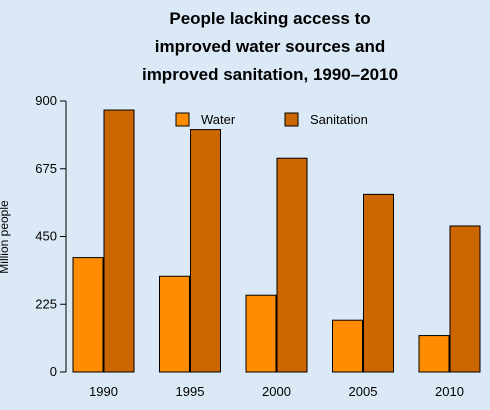 Image resolution: width=490 pixels, height=410 pixels. What do you see at coordinates (261, 333) in the screenshot?
I see `bar-water-2000` at bounding box center [261, 333].